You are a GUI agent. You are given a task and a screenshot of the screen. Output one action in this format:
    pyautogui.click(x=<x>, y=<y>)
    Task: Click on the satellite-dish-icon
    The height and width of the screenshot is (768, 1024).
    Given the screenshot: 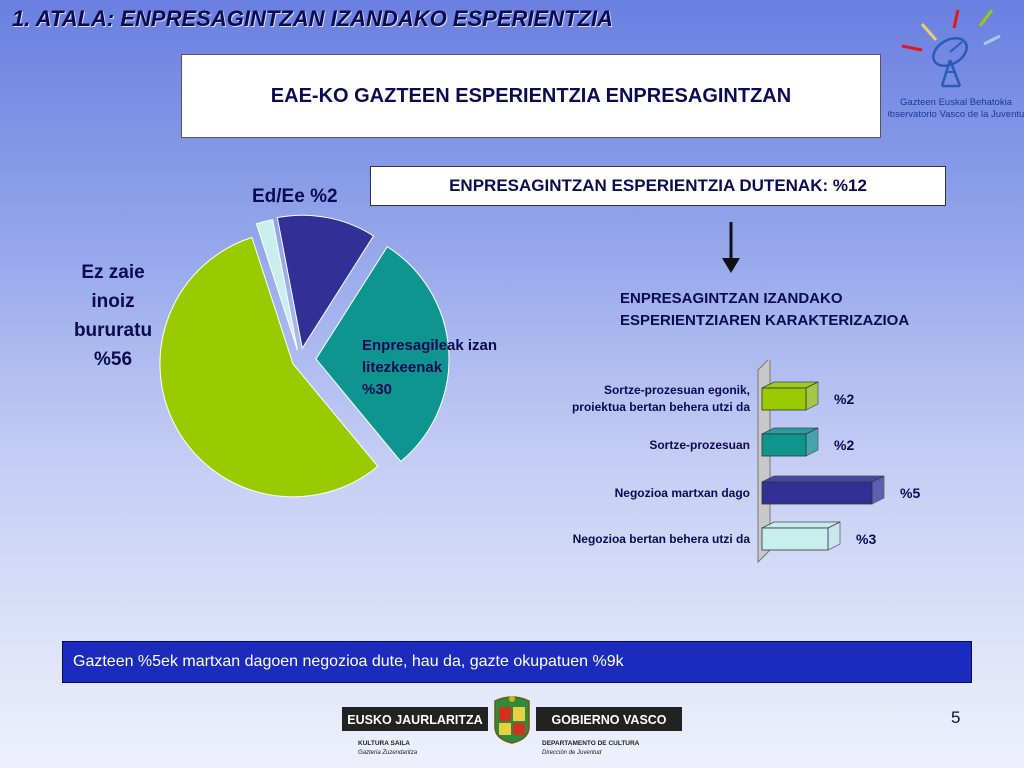 What is the action you would take?
    pyautogui.click(x=951, y=48)
    